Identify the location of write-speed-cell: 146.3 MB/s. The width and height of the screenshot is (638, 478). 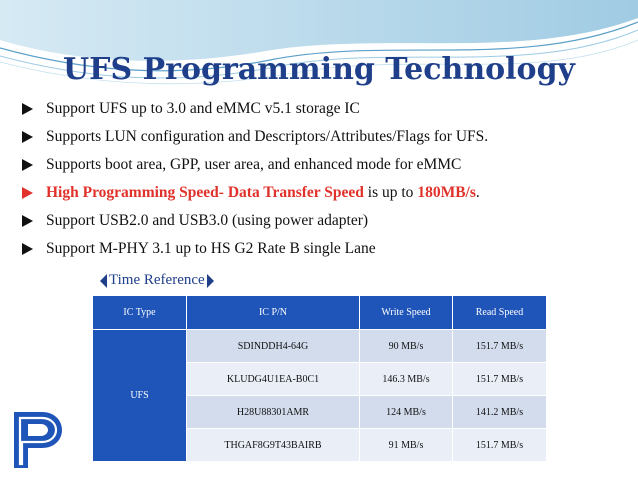
(406, 379).